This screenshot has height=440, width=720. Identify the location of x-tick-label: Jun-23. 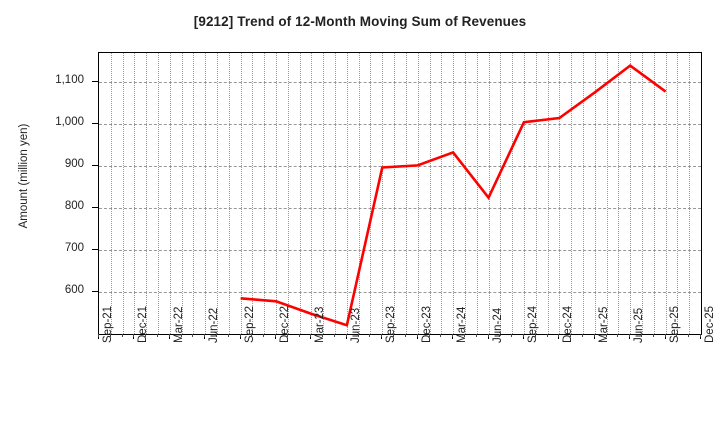
(355, 325).